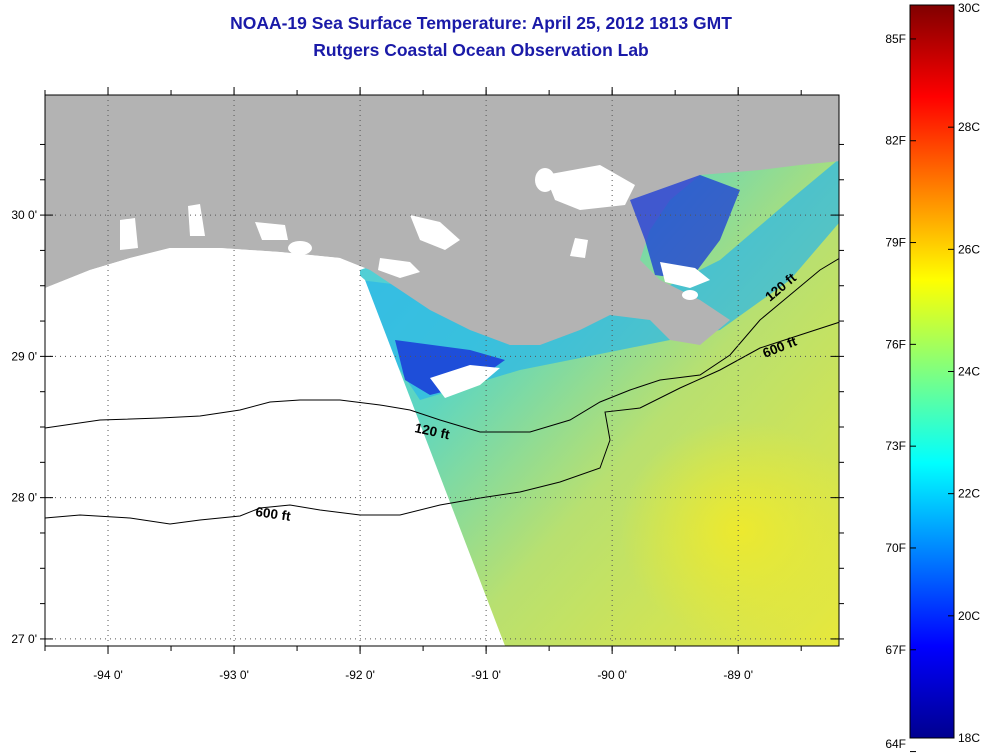  Describe the element at coordinates (895, 344) in the screenshot. I see `colorbar-f-label: 76F` at that location.